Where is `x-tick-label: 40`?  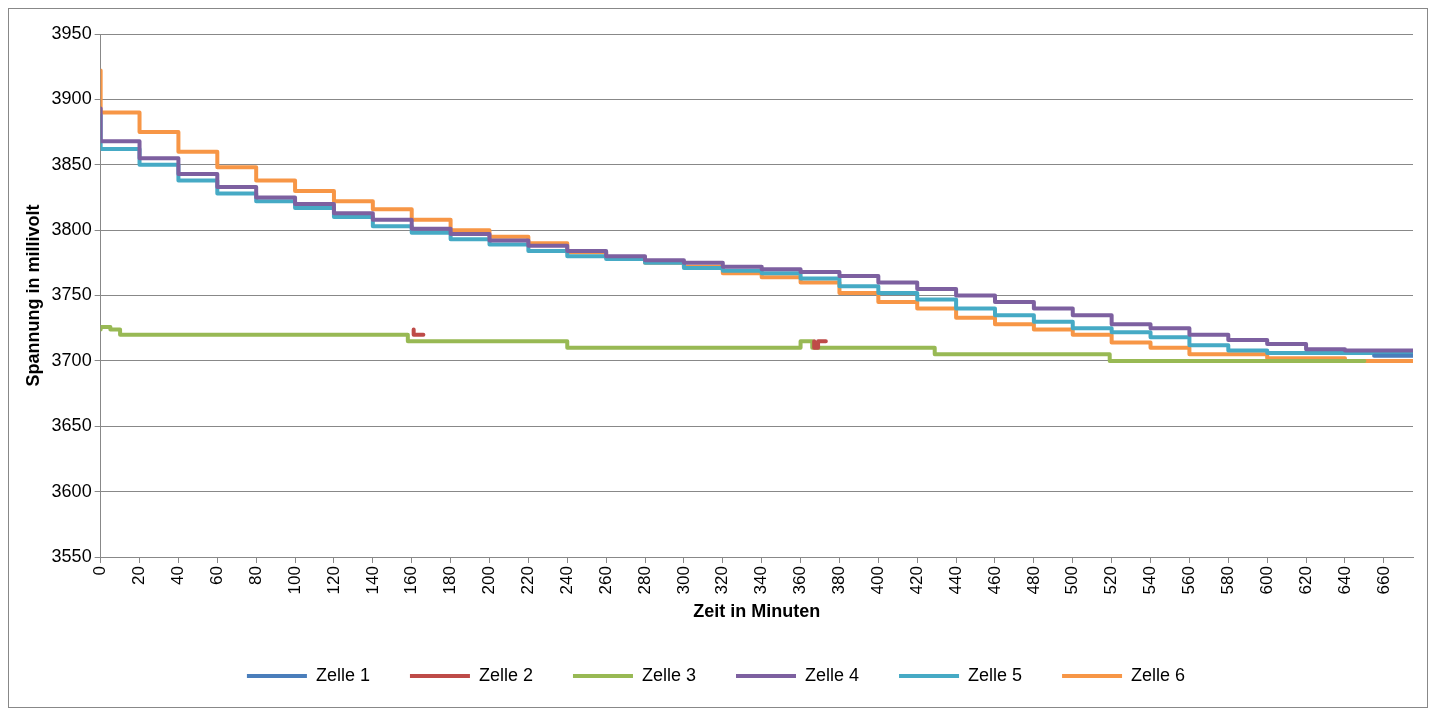 x-tick-label: 40 is located at coordinates (178, 575).